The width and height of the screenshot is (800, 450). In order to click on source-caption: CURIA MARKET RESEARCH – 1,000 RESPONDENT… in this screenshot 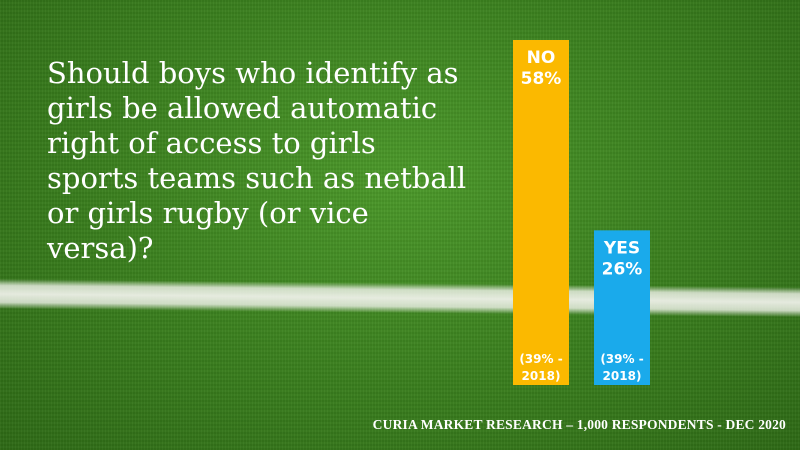, I will do `click(579, 424)`.